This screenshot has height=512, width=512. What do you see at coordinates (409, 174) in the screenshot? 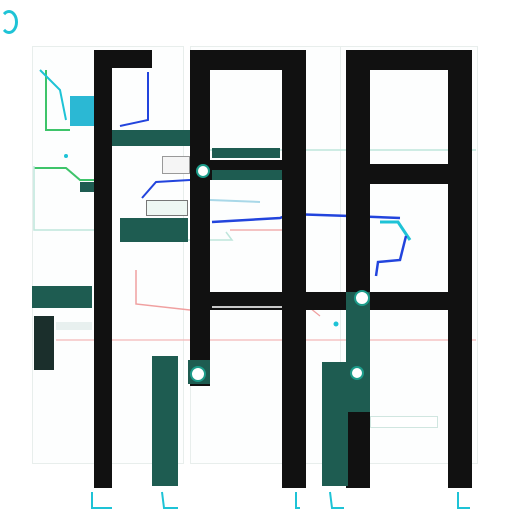
I see `rail-middle-right` at bounding box center [409, 174].